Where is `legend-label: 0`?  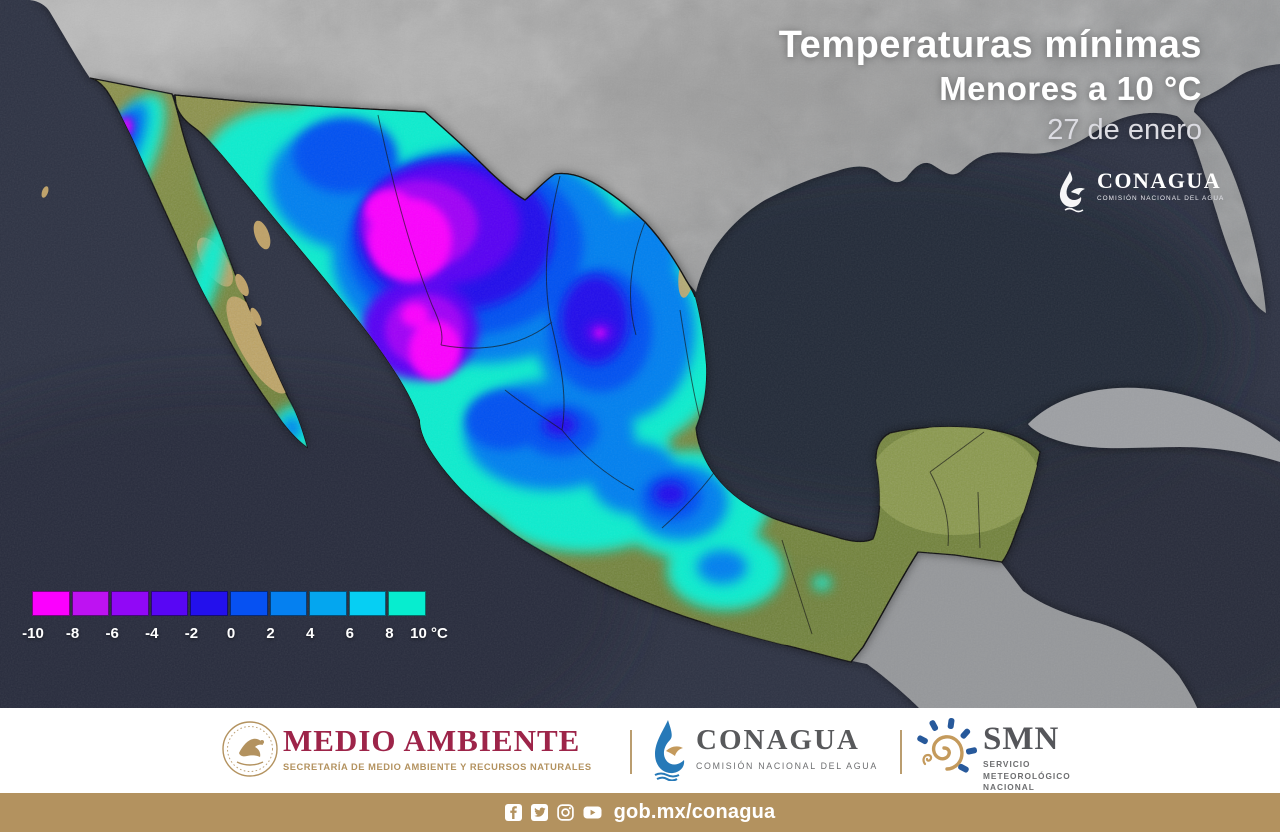 legend-label: 0 is located at coordinates (231, 633).